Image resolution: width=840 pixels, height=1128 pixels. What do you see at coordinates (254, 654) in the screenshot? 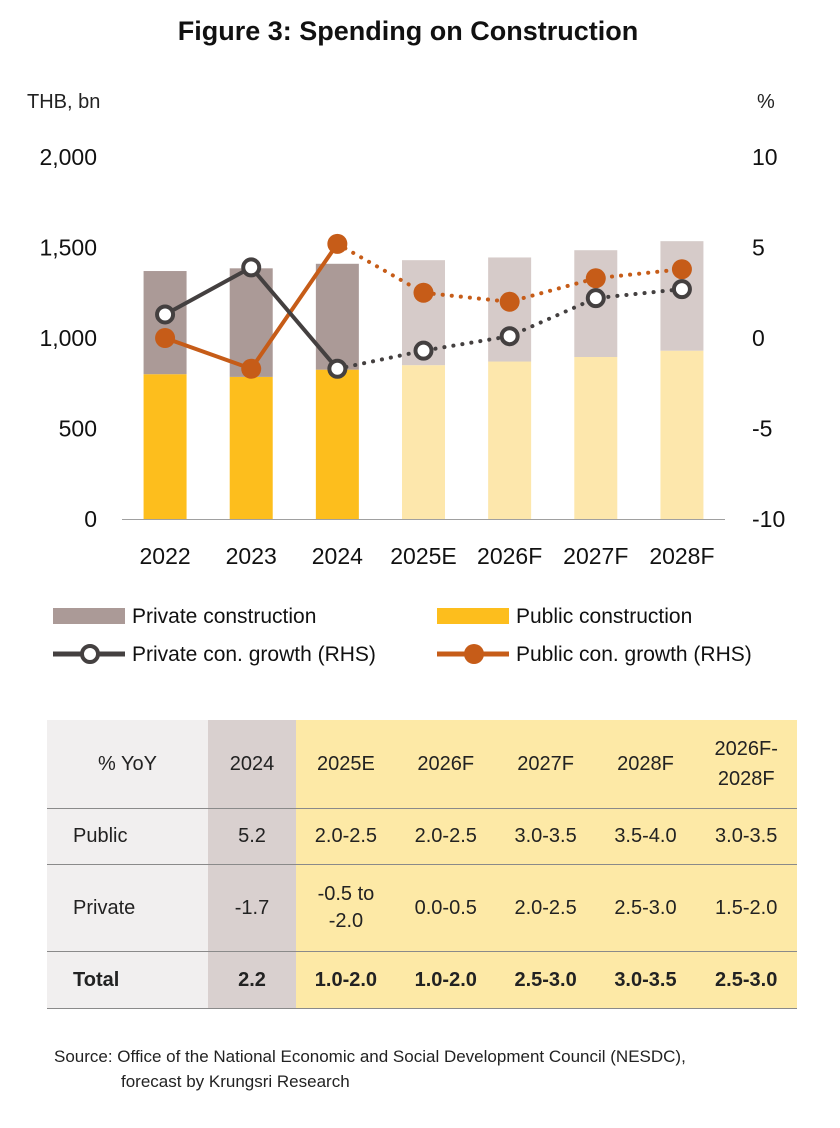
I see `legend-label: Private con. growth (RHS)` at bounding box center [254, 654].